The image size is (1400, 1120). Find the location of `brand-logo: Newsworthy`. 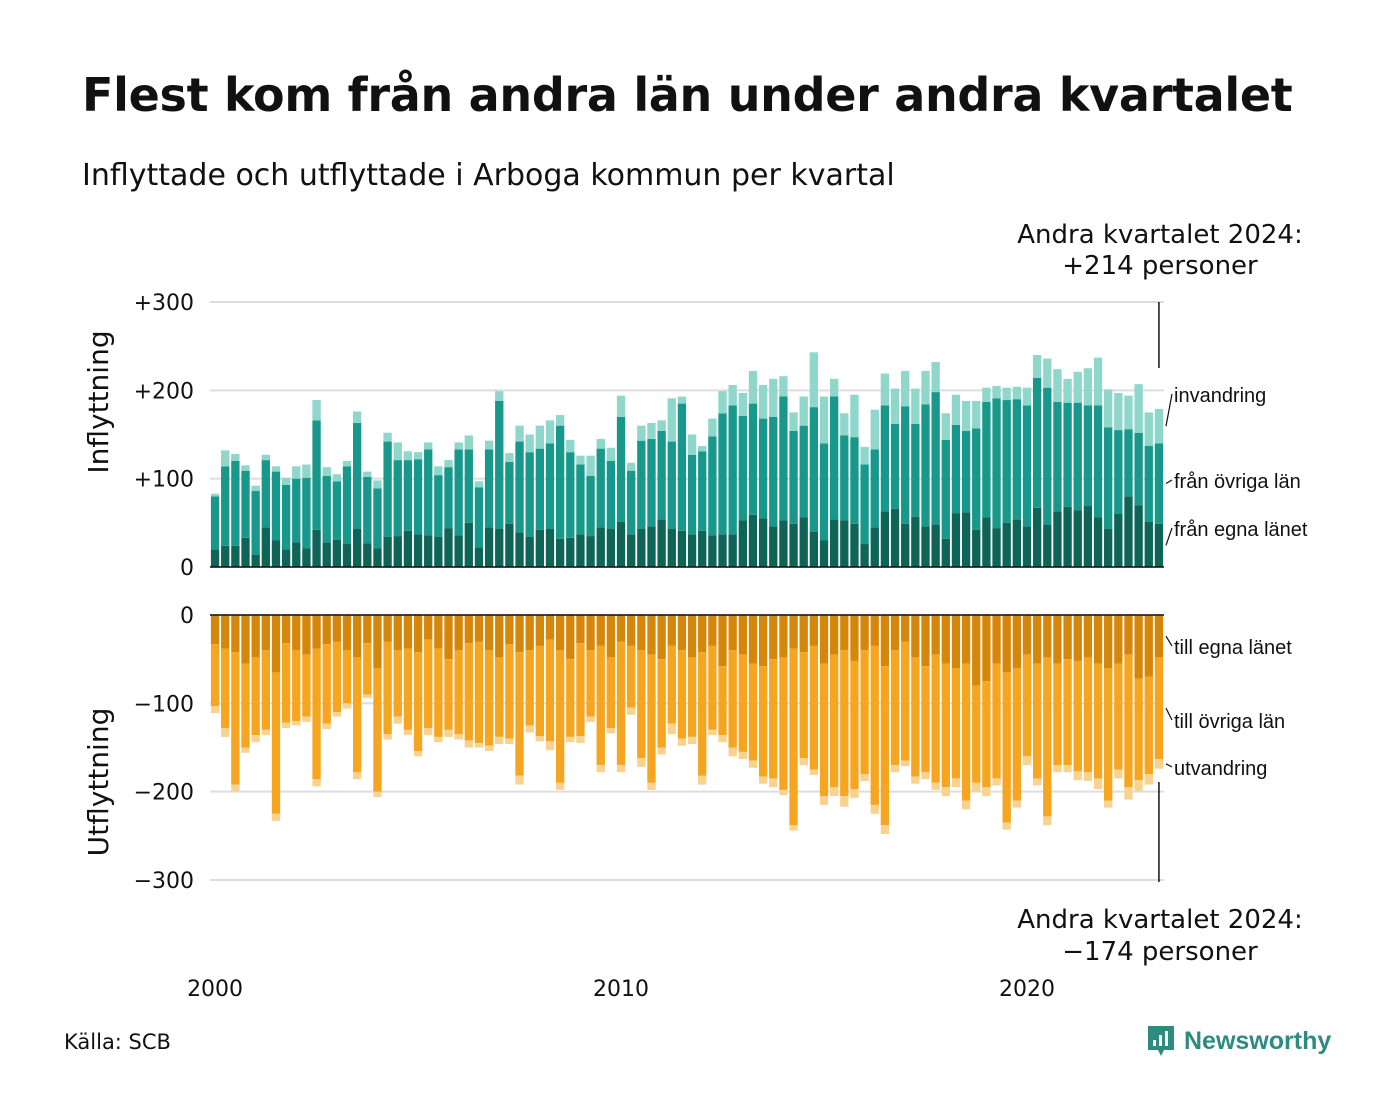

brand-logo: Newsworthy is located at coordinates (1238, 1041).